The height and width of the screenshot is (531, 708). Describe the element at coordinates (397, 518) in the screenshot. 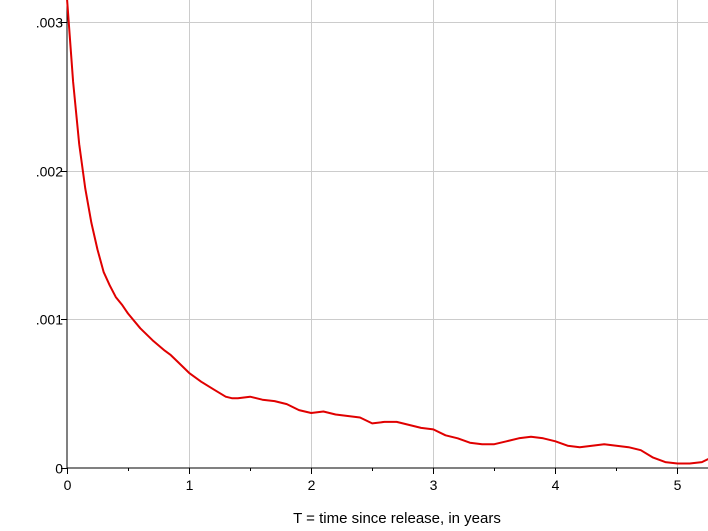

I see `x-axis-title: T = time since release, in years` at that location.